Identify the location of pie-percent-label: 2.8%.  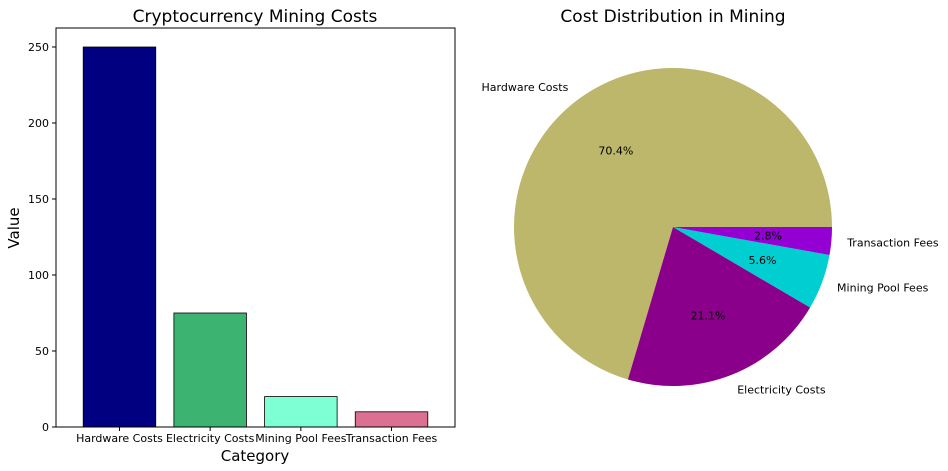
(768, 235).